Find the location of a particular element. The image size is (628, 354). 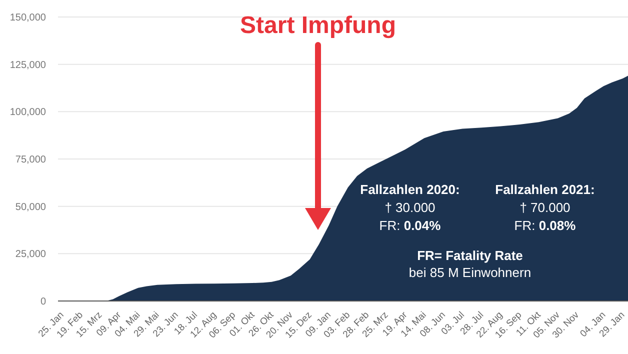

y-tick-label: 75,000 is located at coordinates (30, 160).